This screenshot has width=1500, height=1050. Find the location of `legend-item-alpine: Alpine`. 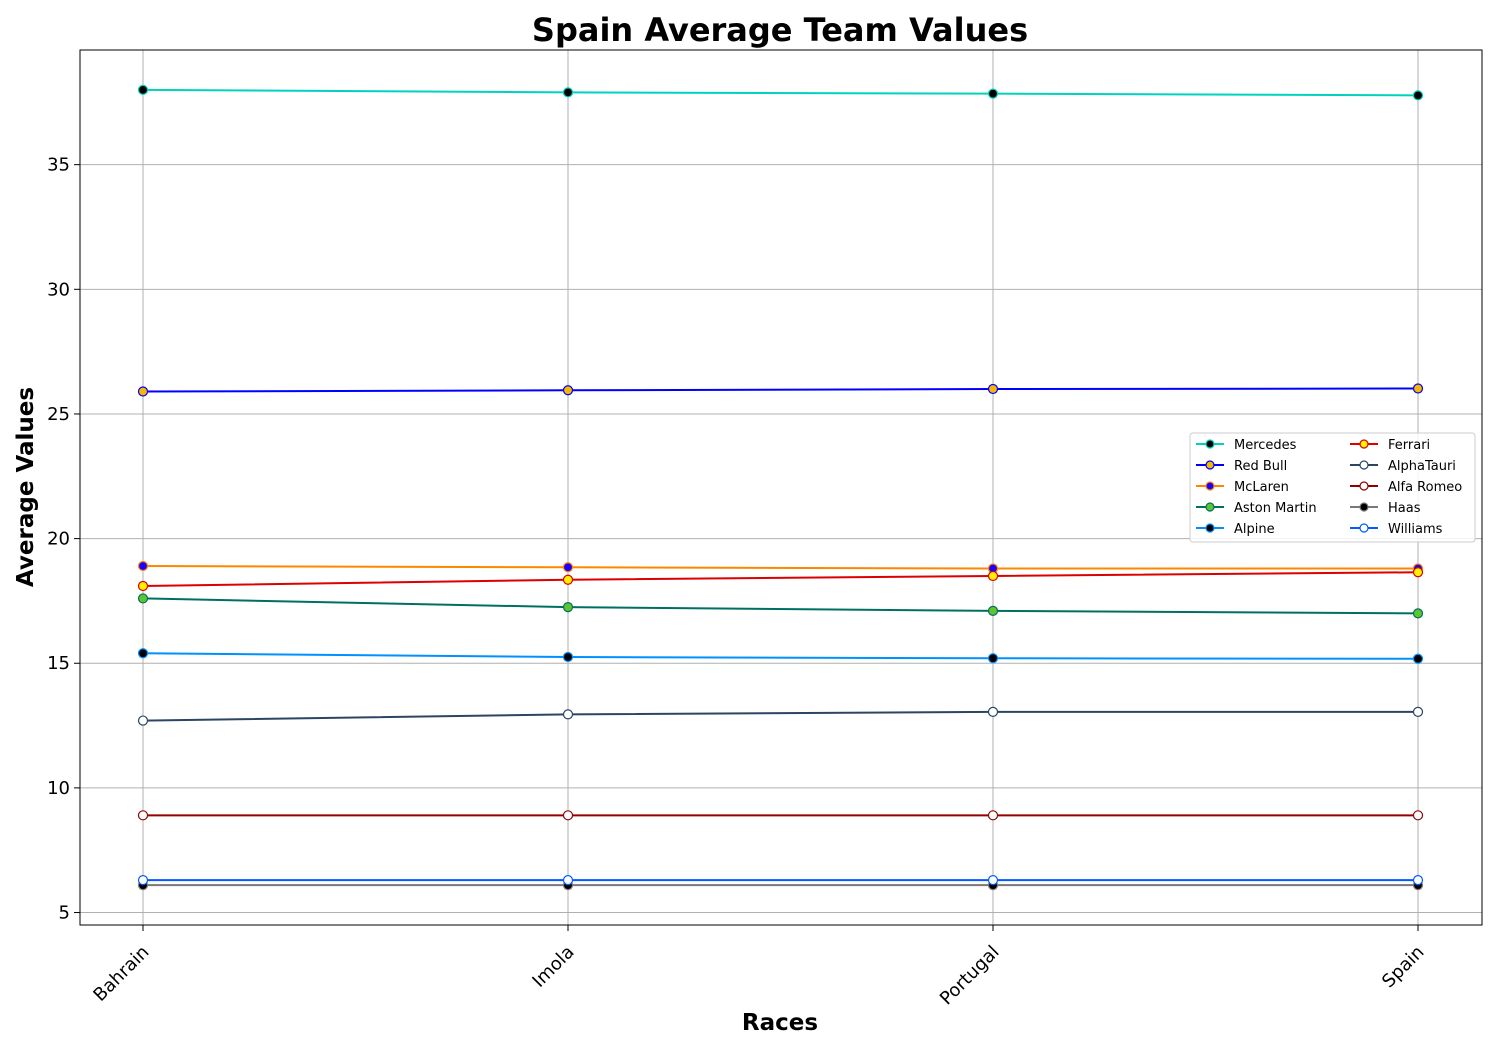

legend-item-alpine: Alpine is located at coordinates (1235, 529).